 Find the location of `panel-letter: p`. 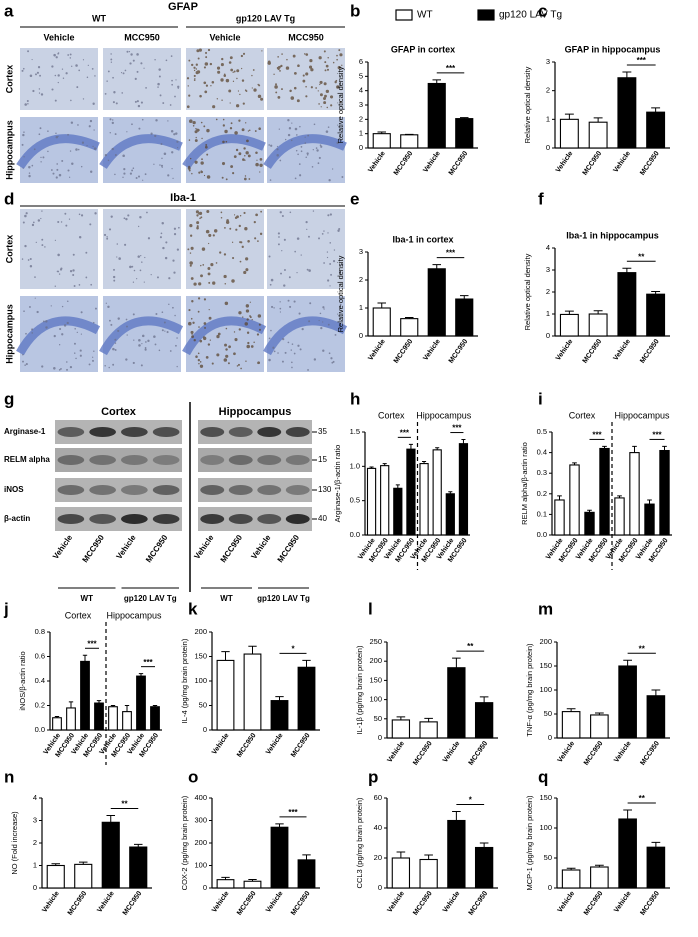

panel-letter: p is located at coordinates (373, 776).